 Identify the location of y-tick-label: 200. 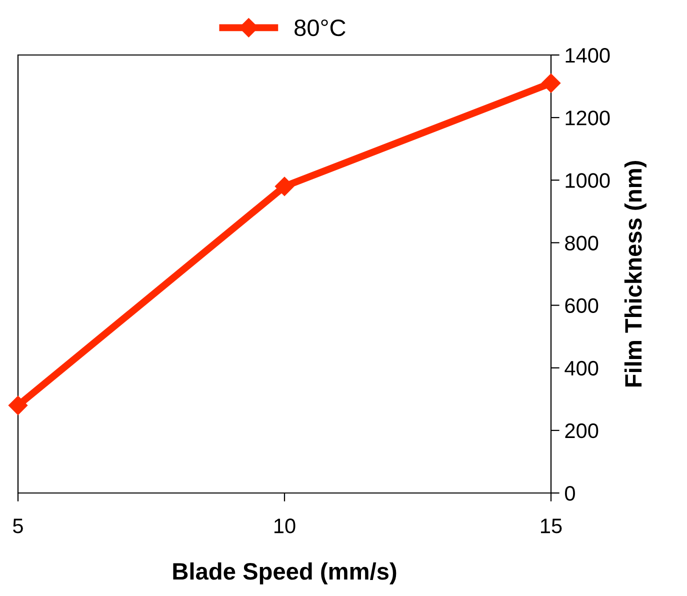
(581, 430).